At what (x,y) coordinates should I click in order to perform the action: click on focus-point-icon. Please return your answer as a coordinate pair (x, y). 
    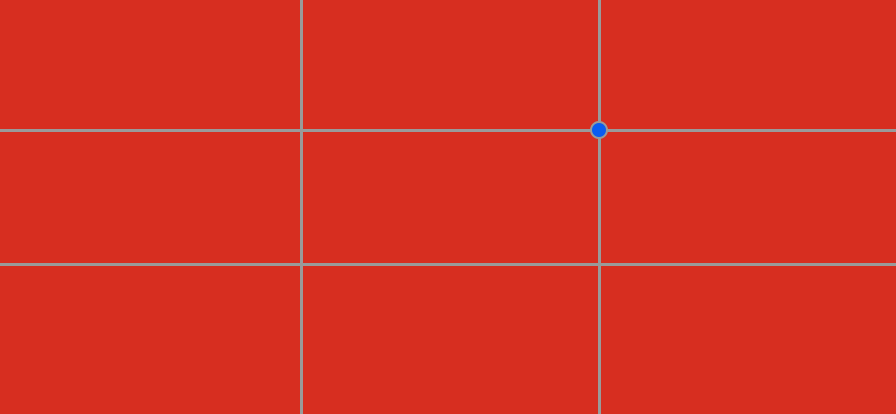
    Looking at the image, I should click on (599, 130).